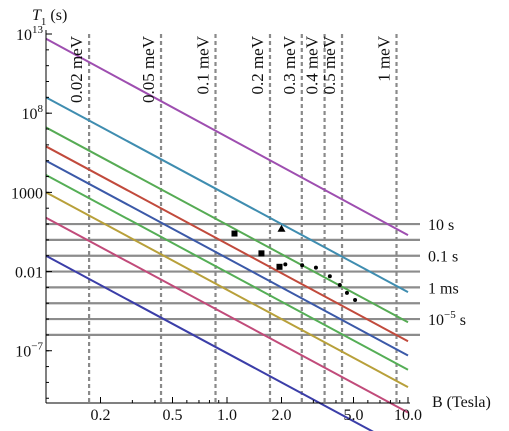 The height and width of the screenshot is (431, 509). What do you see at coordinates (294, 263) in the screenshot?
I see `measurement-markers` at bounding box center [294, 263].